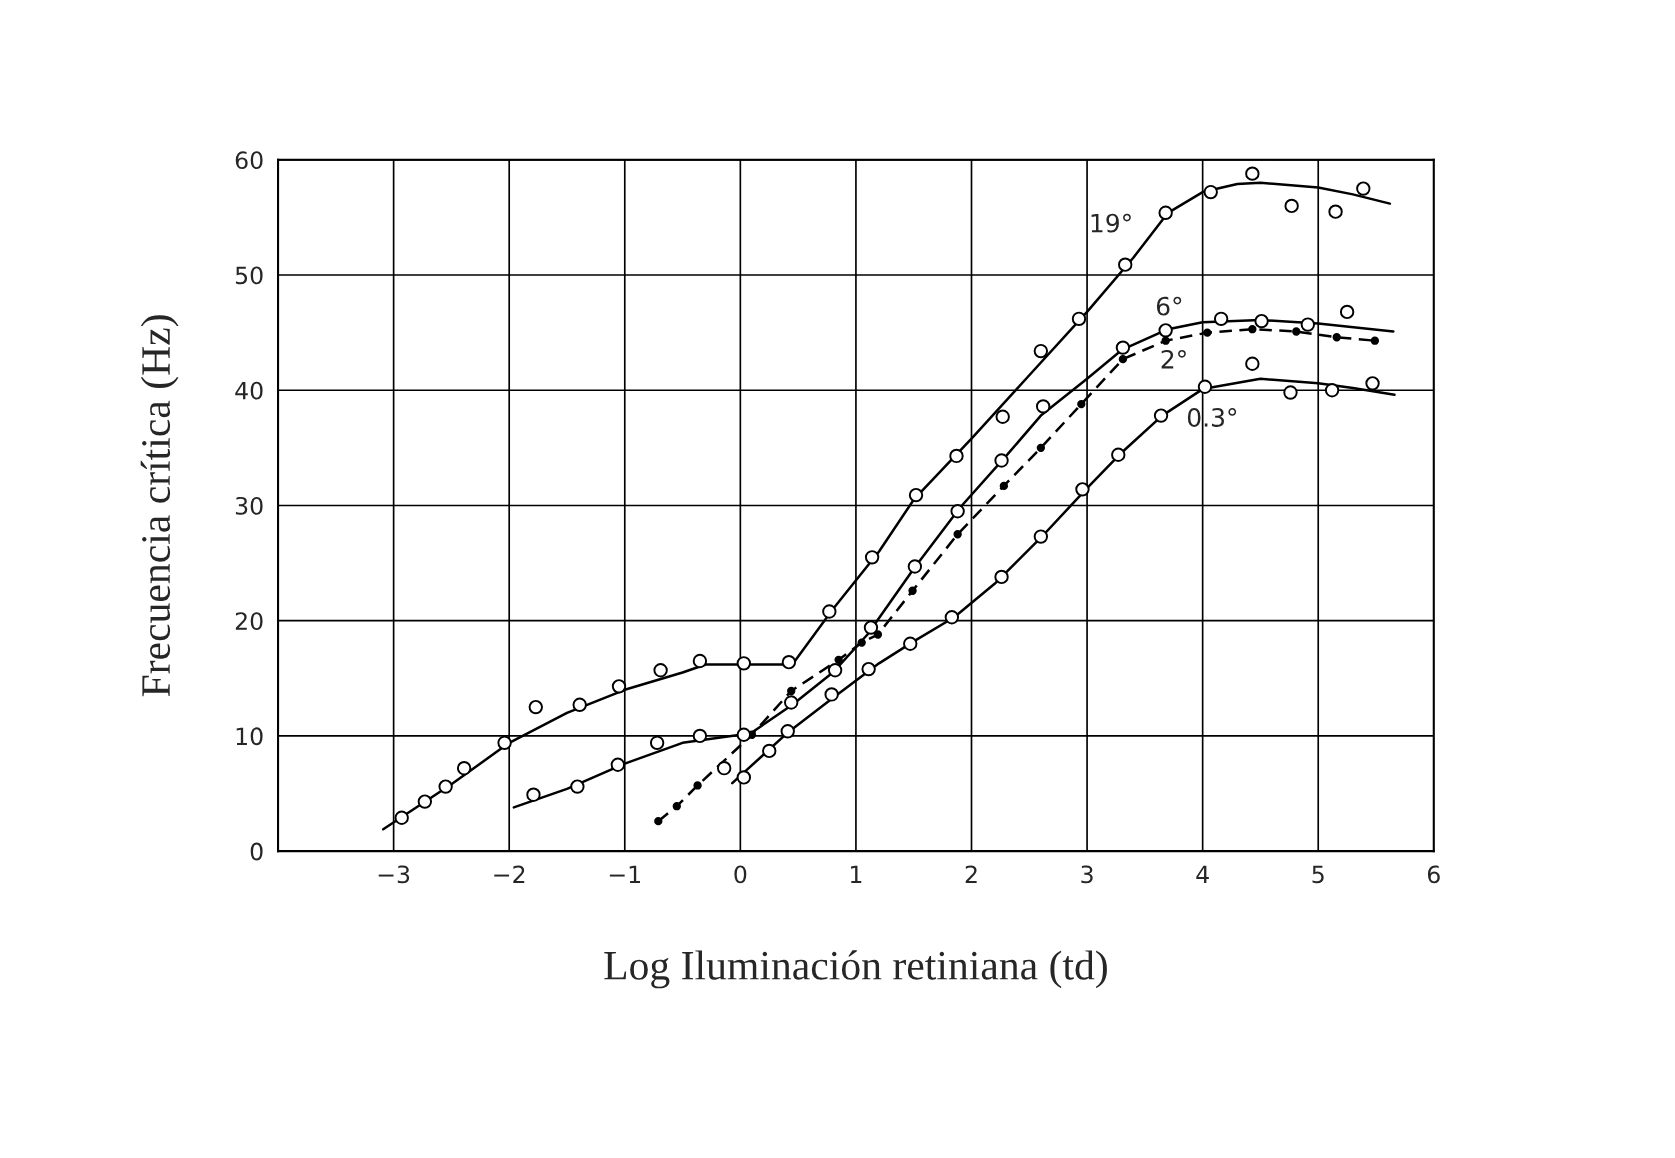 This screenshot has width=1675, height=1158. I want to click on y-axis-title: Frecuencia crítica (Hz), so click(159, 506).